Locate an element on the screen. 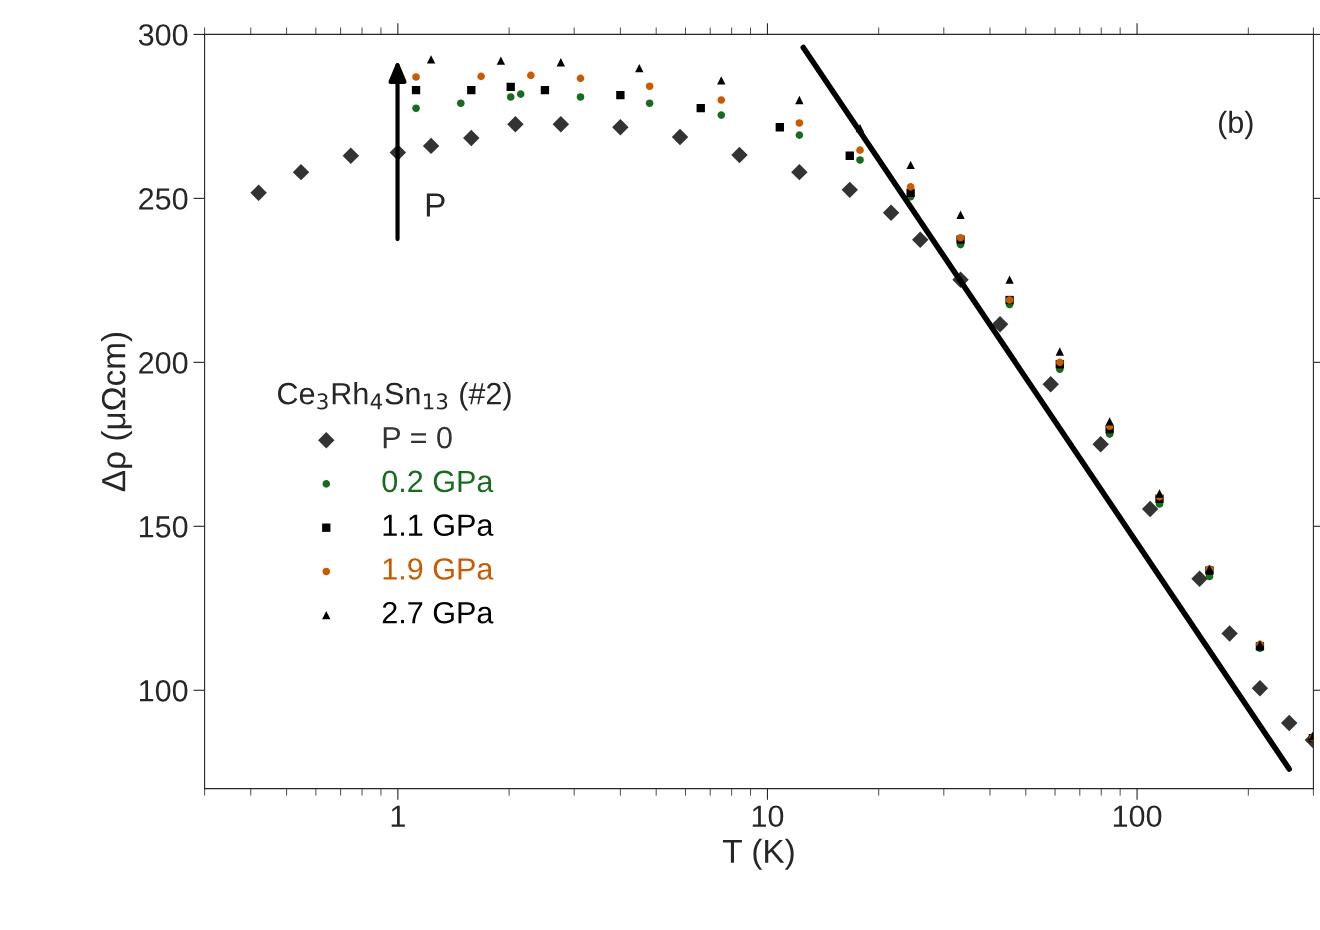 The height and width of the screenshot is (930, 1320). annotation: (b) is located at coordinates (1236, 125).